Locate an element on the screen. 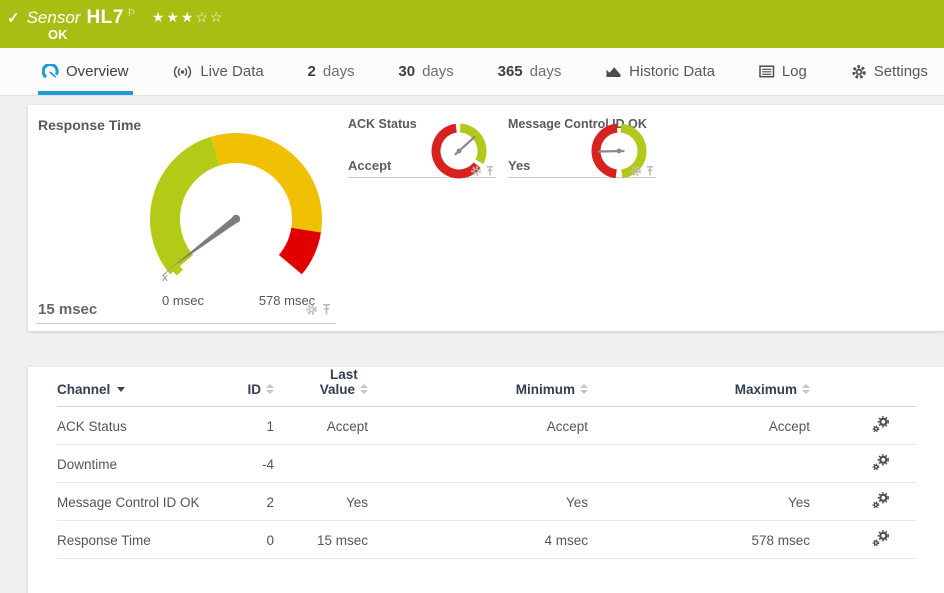  column-header-last-value: Last Value is located at coordinates (321, 387).